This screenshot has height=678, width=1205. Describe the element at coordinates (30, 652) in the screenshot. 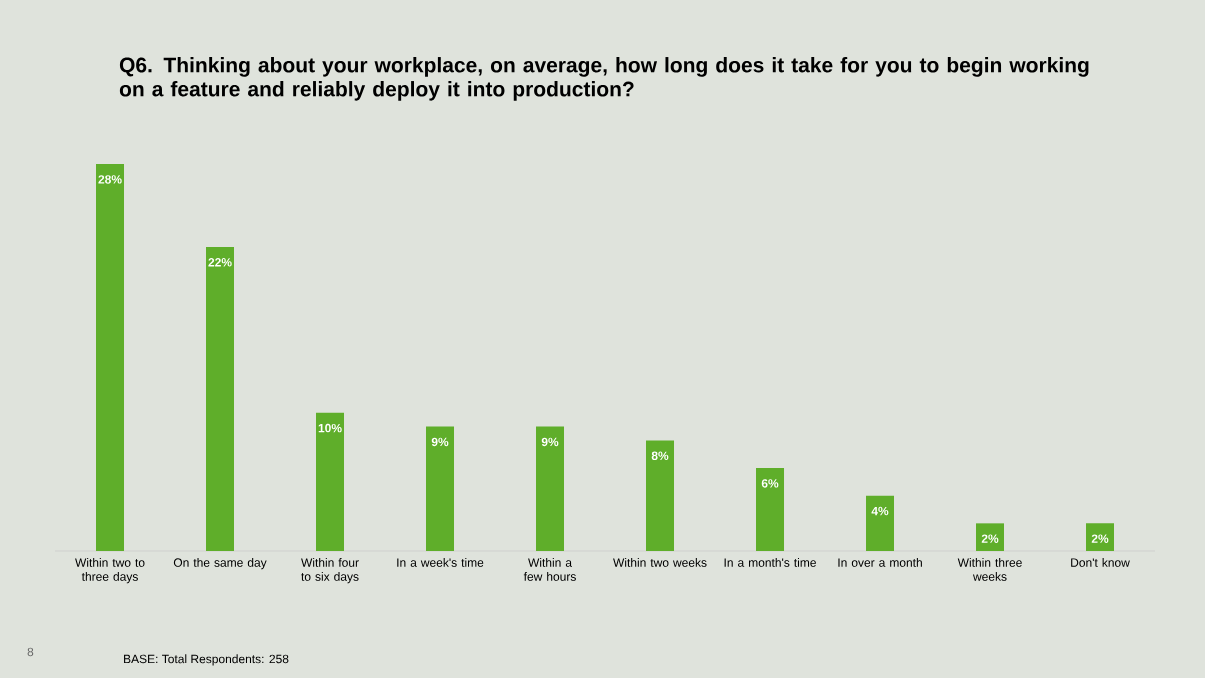

I see `text: 8` at that location.